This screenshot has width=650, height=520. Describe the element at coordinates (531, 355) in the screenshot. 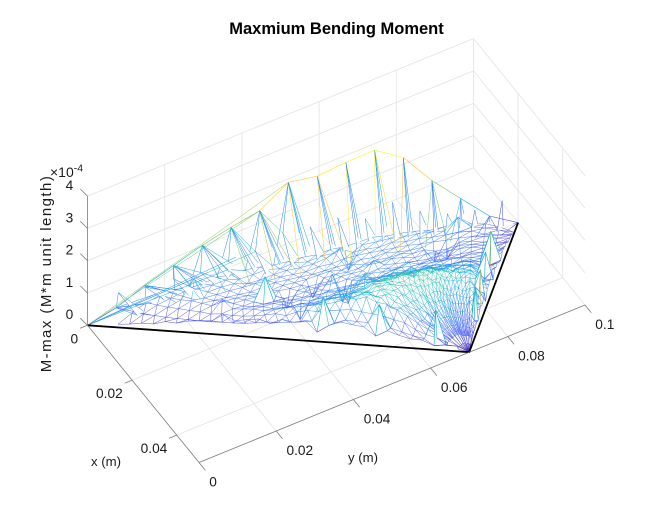

I see `svg-text: 0.08` at that location.